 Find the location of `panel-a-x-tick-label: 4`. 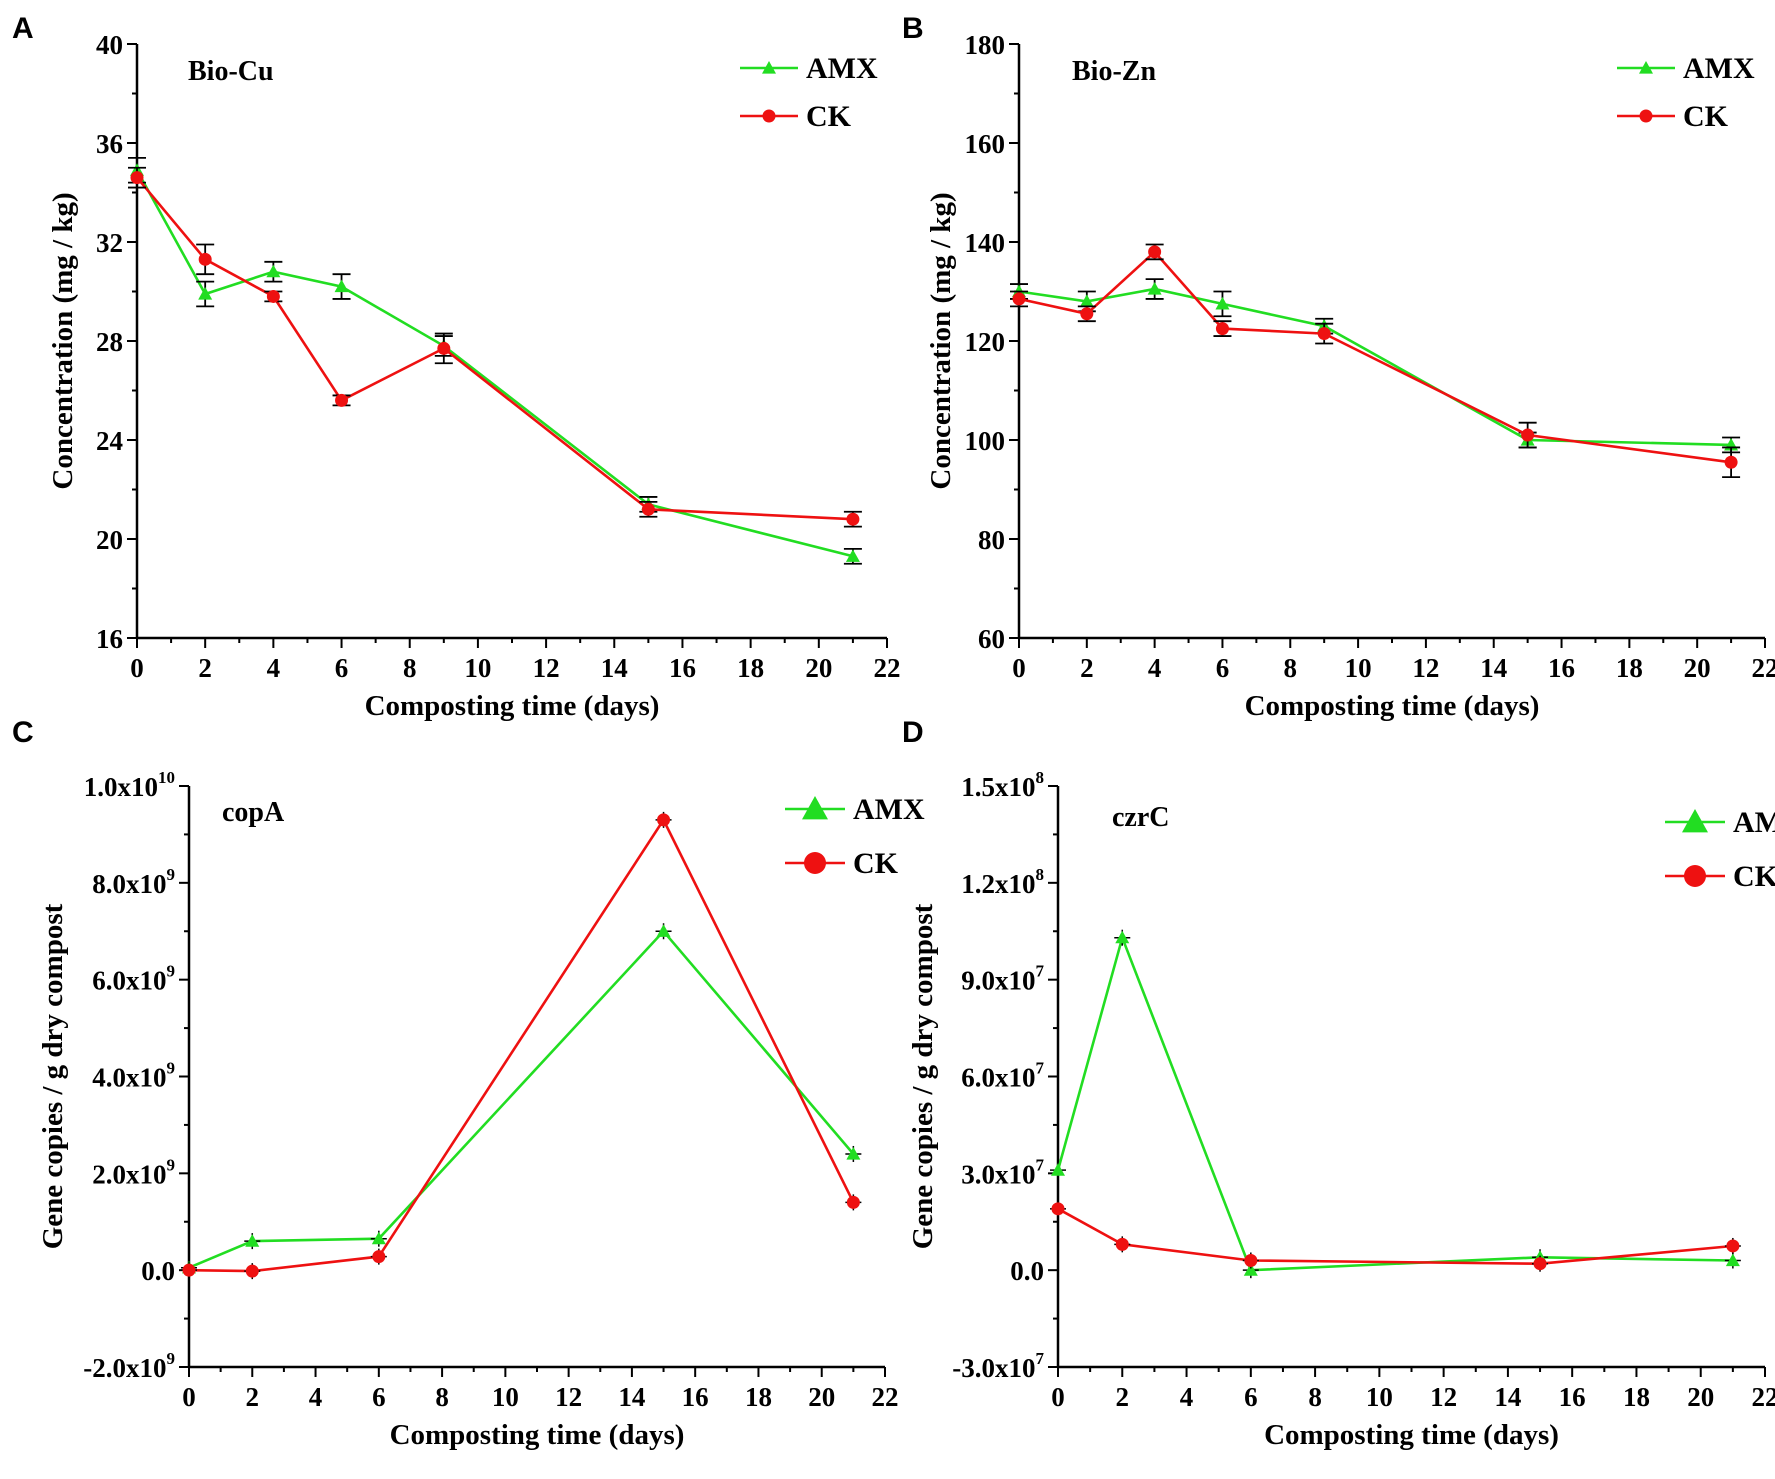

panel-a-x-tick-label: 4 is located at coordinates (274, 668).